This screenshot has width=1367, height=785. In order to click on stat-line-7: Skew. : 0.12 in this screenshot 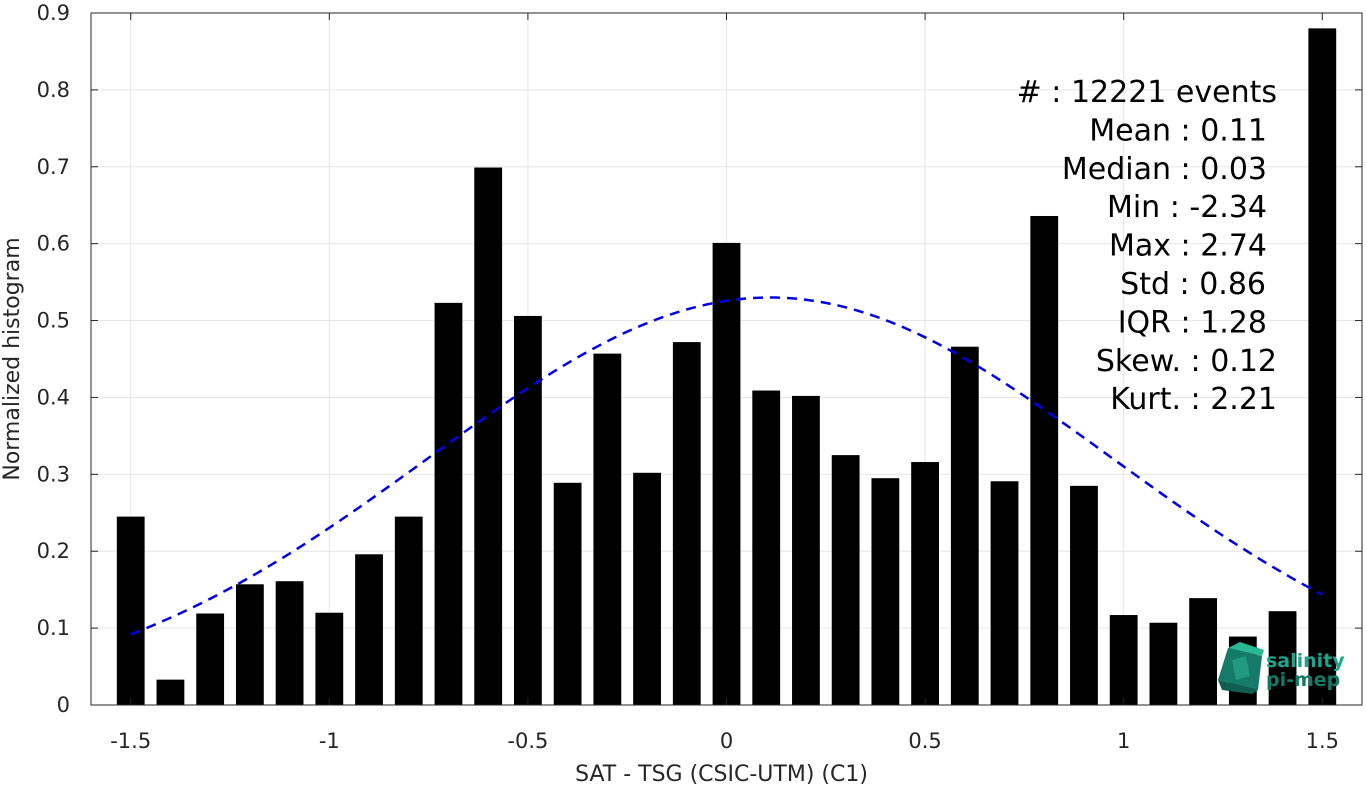, I will do `click(1186, 361)`.